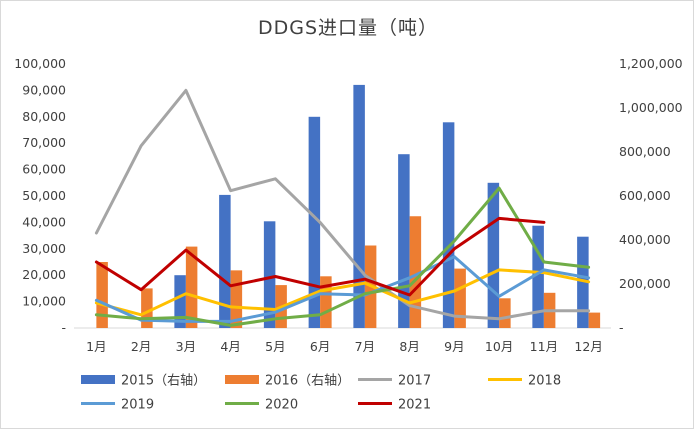  Describe the element at coordinates (96, 346) in the screenshot. I see `x-tick-label: 1月` at that location.